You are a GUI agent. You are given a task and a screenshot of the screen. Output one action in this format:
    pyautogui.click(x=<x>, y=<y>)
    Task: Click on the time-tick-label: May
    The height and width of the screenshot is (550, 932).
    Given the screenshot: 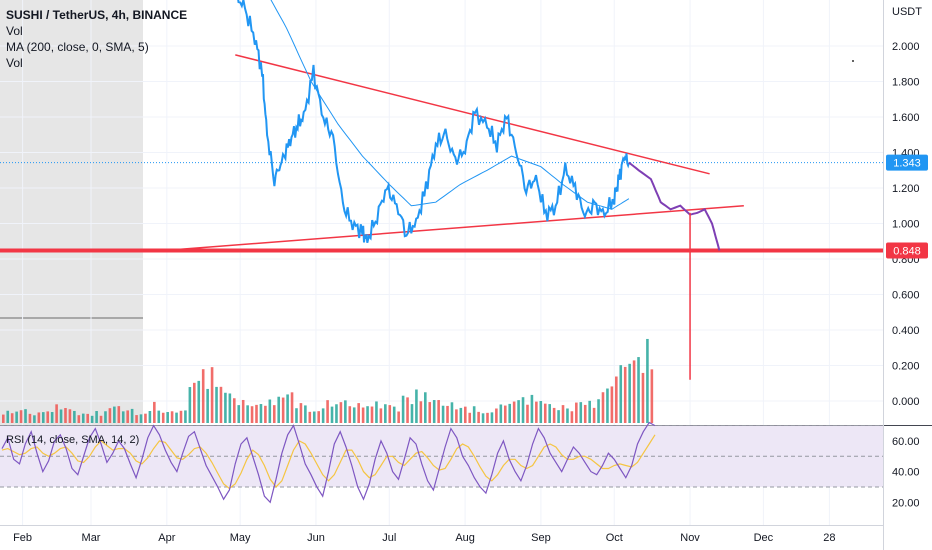 What is the action you would take?
    pyautogui.click(x=240, y=538)
    